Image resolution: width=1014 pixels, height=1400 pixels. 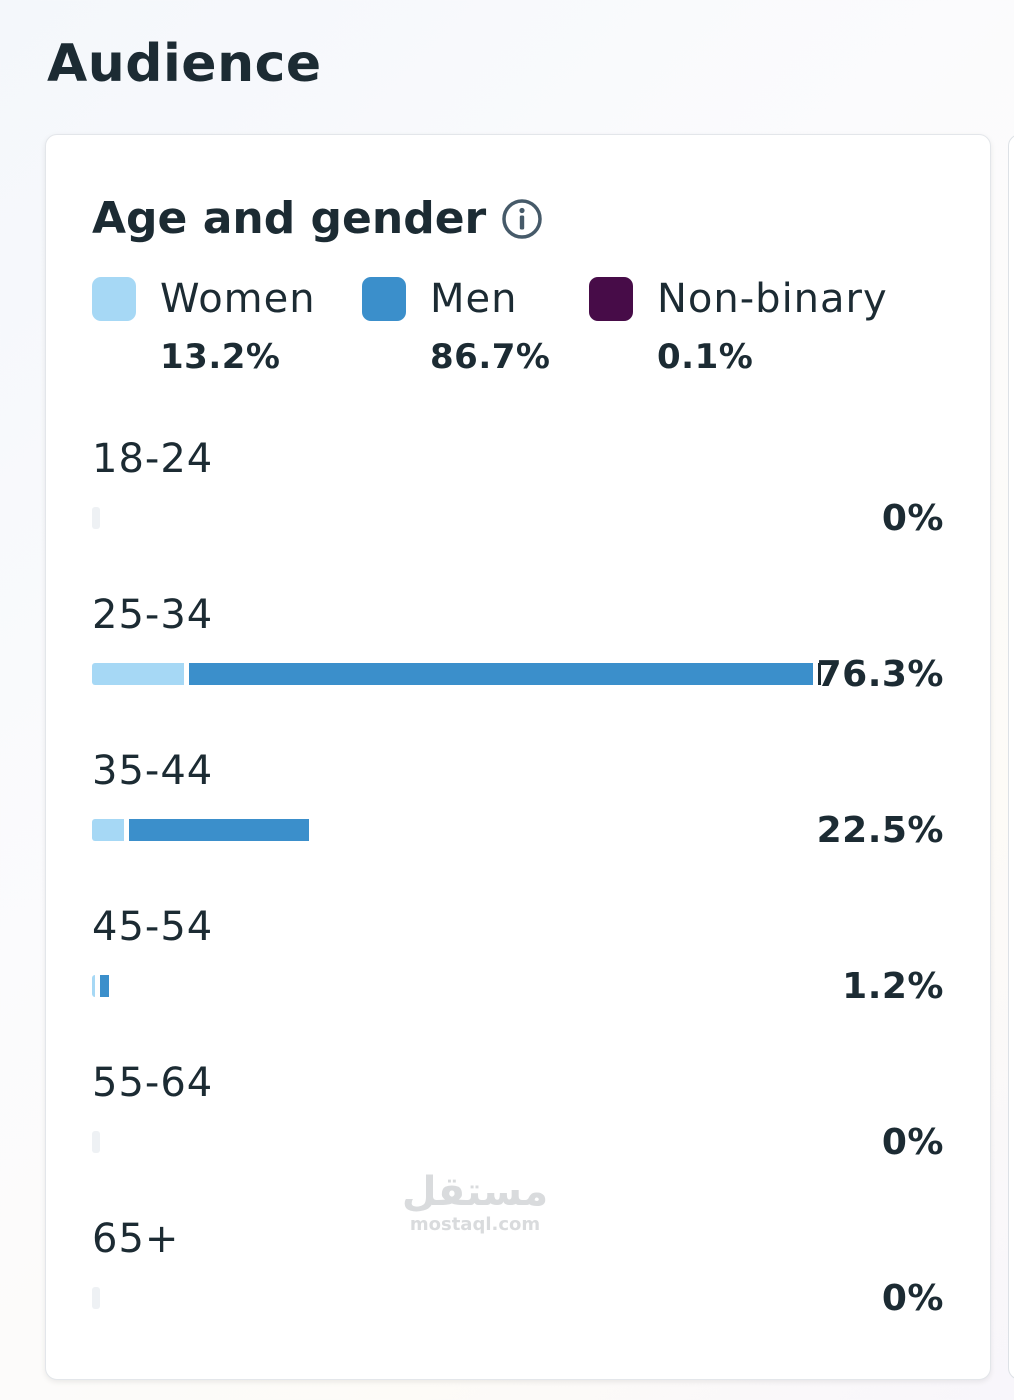 What do you see at coordinates (705, 357) in the screenshot?
I see `legend-value-nonbinary: 0.1%` at bounding box center [705, 357].